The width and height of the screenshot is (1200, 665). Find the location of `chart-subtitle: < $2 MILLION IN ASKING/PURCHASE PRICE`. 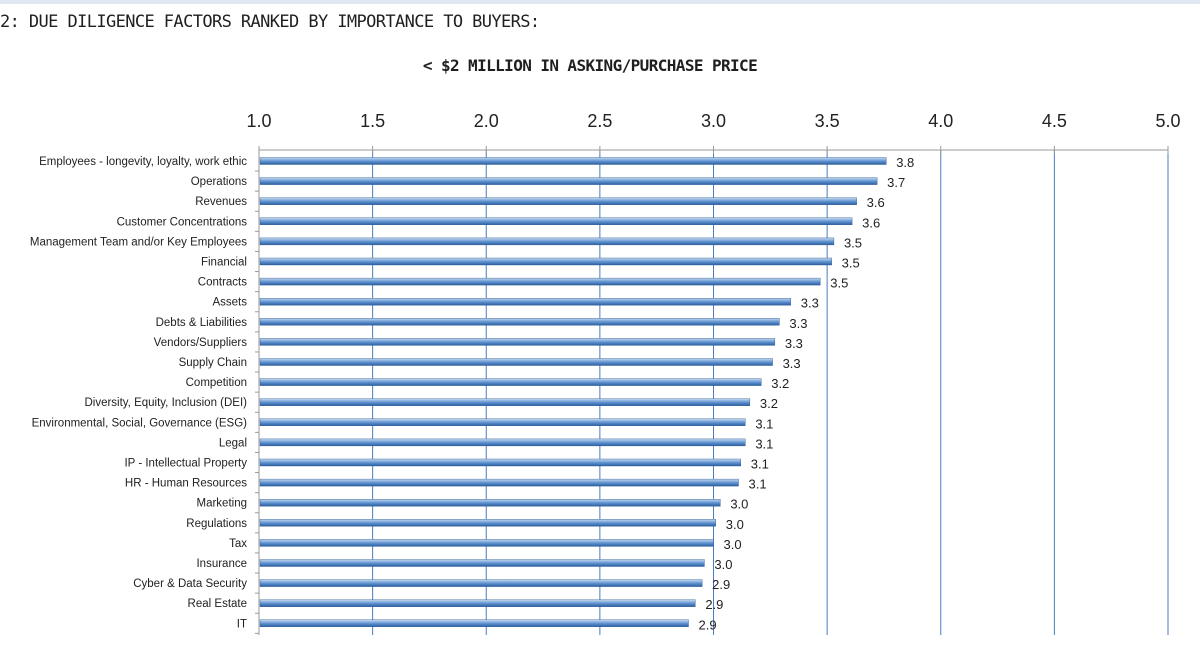

chart-subtitle: < $2 MILLION IN ASKING/PURCHASE PRICE is located at coordinates (590, 65).